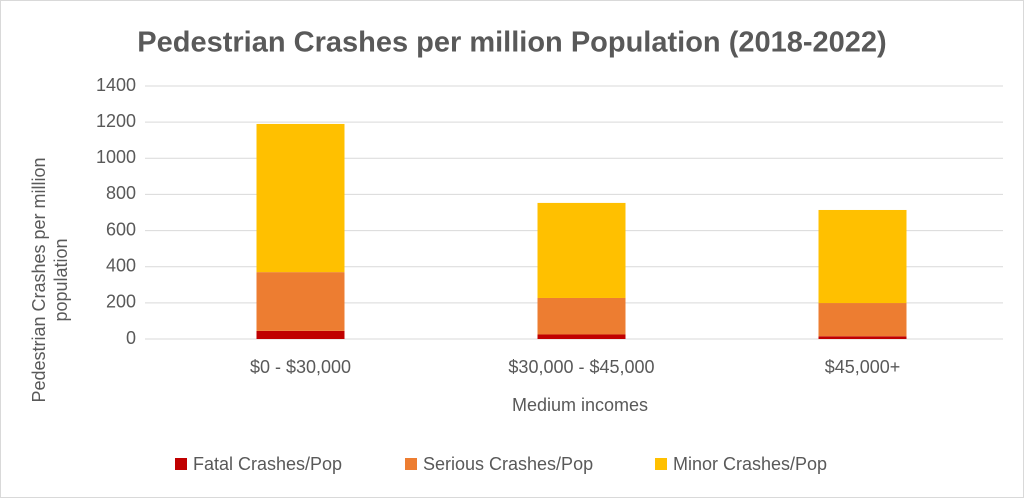 The height and width of the screenshot is (498, 1024). I want to click on legend-label: Fatal Crashes/Pop, so click(267, 464).